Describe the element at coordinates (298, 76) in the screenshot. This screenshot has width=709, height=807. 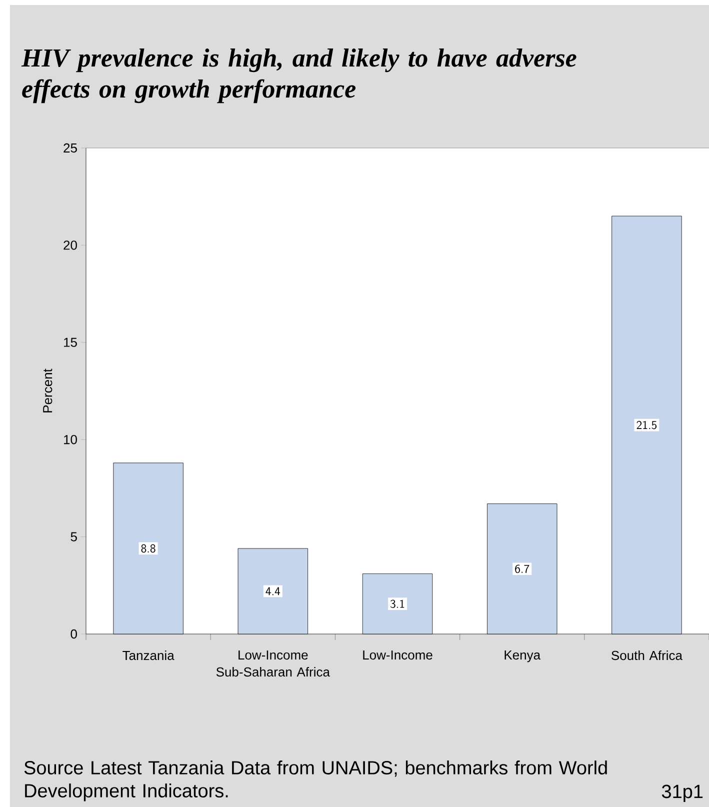
I see `chart-title: HIV prevalence is high, and likely to have adverse effects on growth performance` at that location.